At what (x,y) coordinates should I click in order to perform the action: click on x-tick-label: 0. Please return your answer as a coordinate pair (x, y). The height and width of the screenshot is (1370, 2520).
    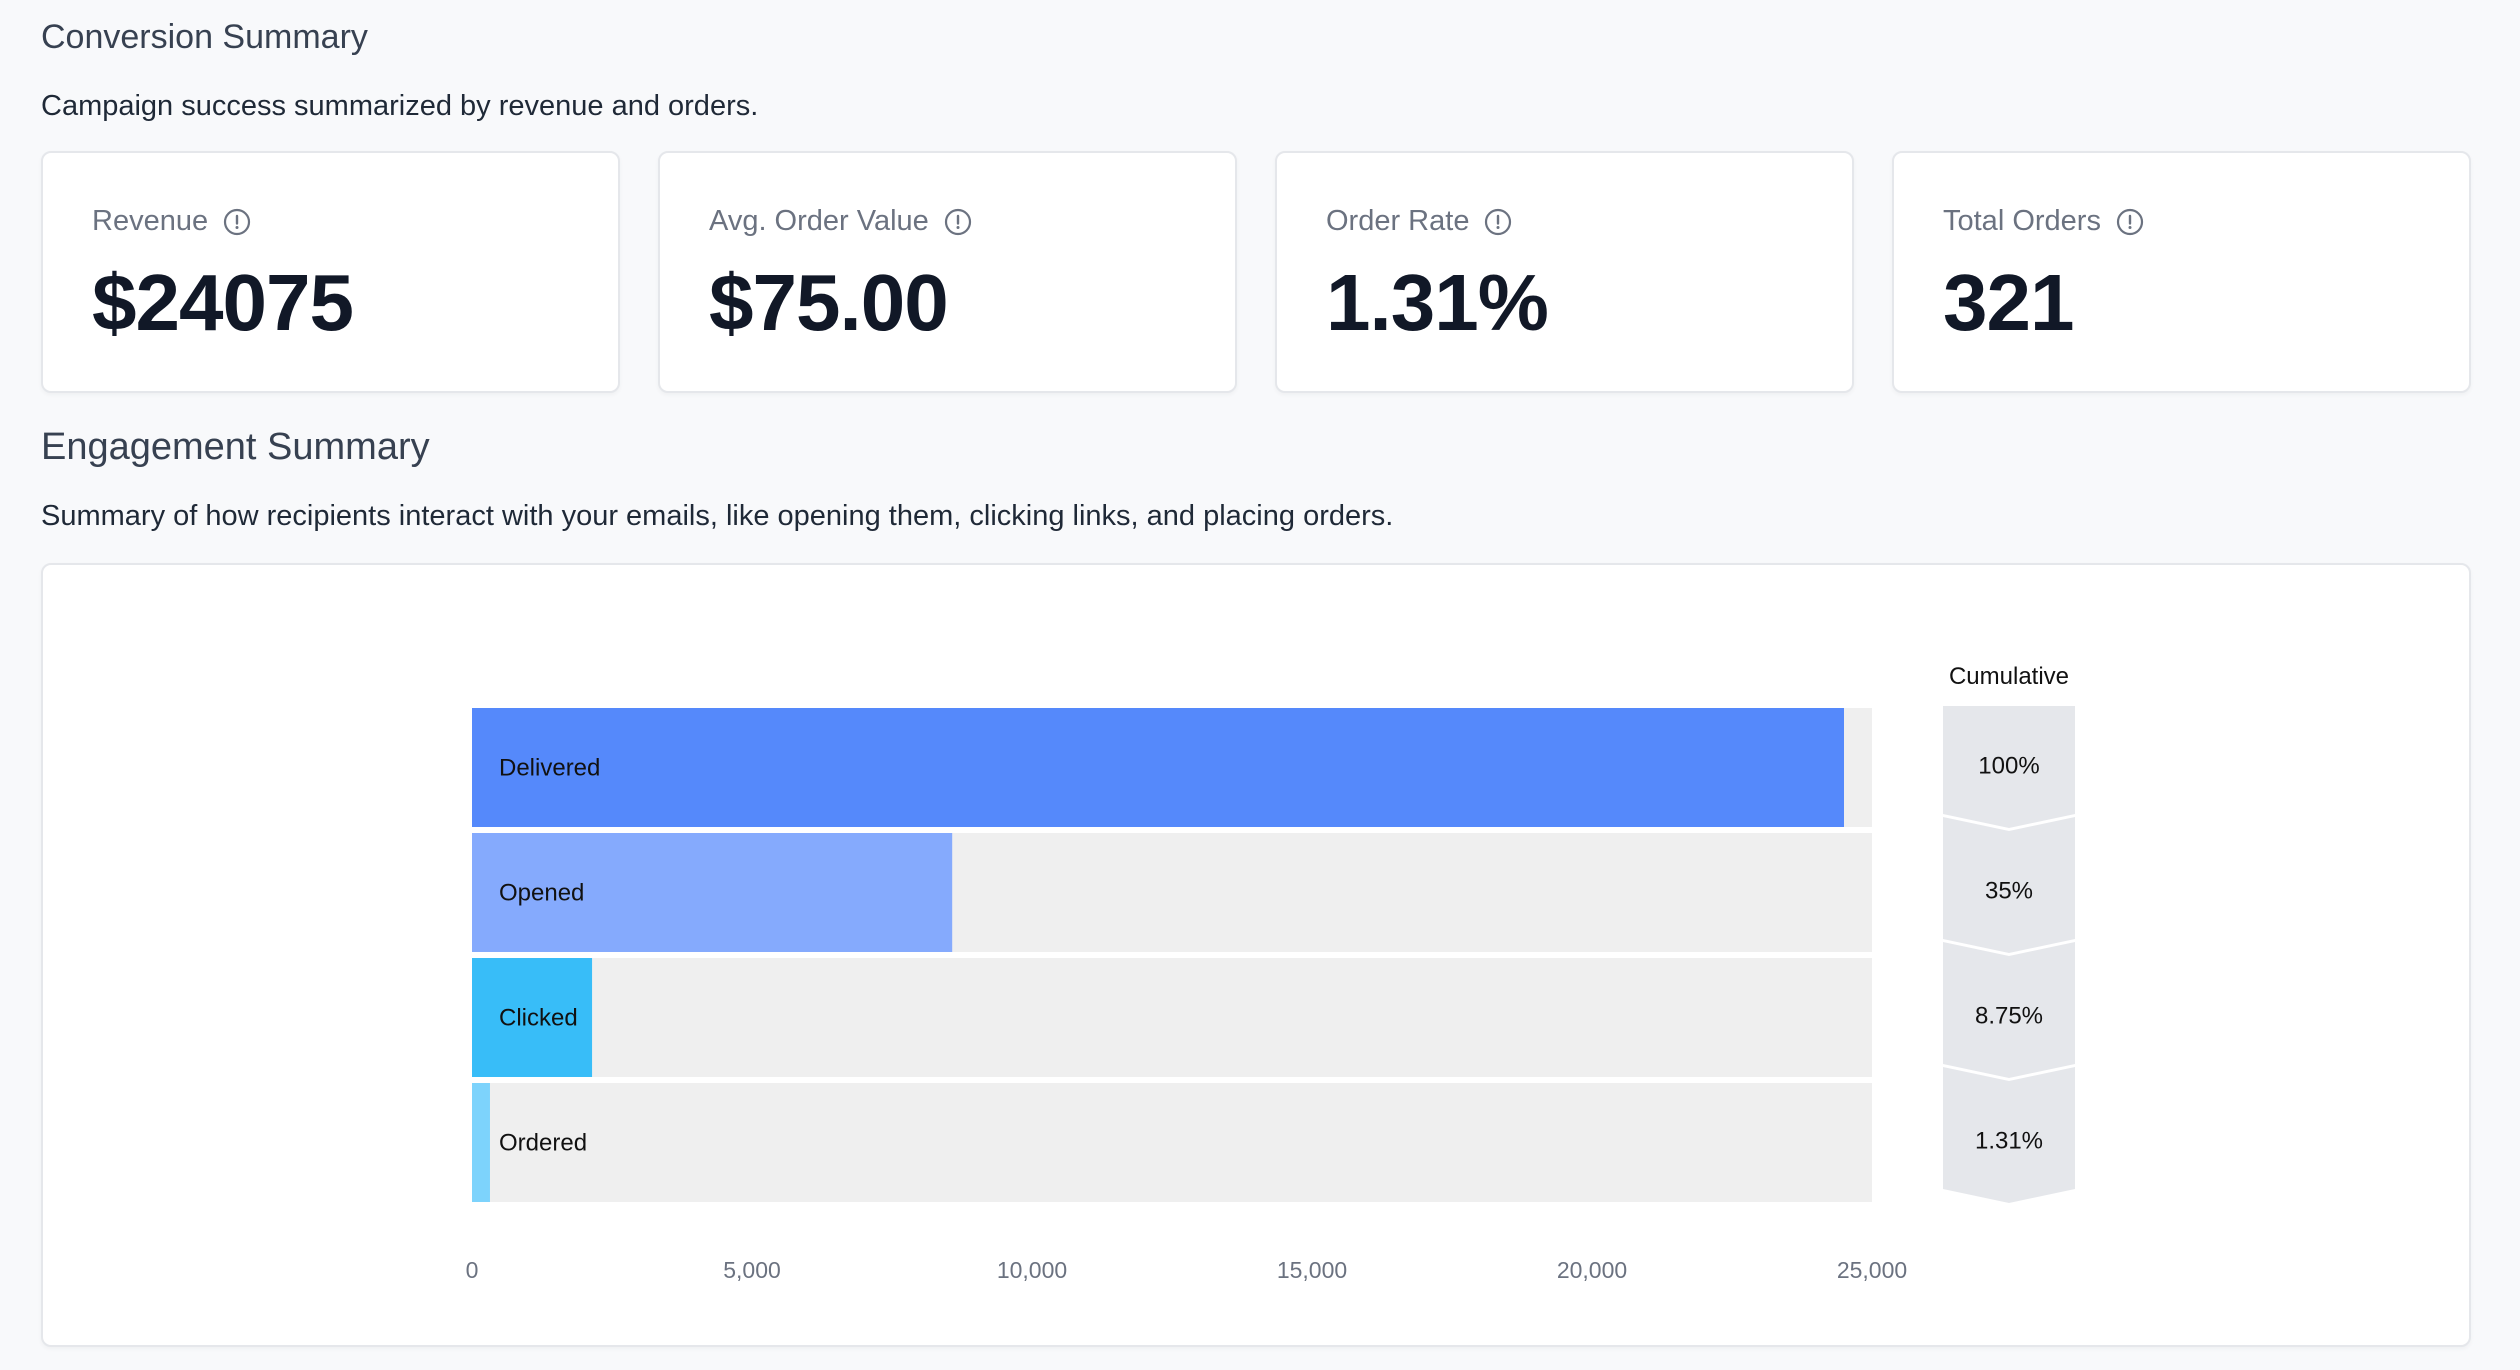
    Looking at the image, I should click on (472, 1270).